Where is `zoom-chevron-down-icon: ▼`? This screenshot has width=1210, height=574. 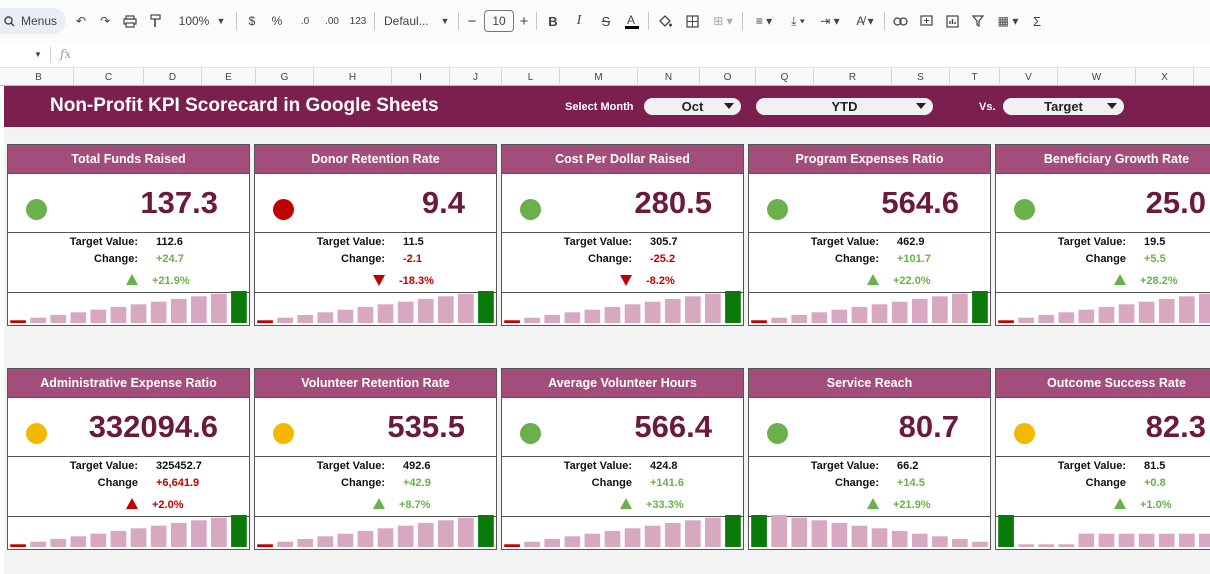 zoom-chevron-down-icon: ▼ is located at coordinates (221, 21).